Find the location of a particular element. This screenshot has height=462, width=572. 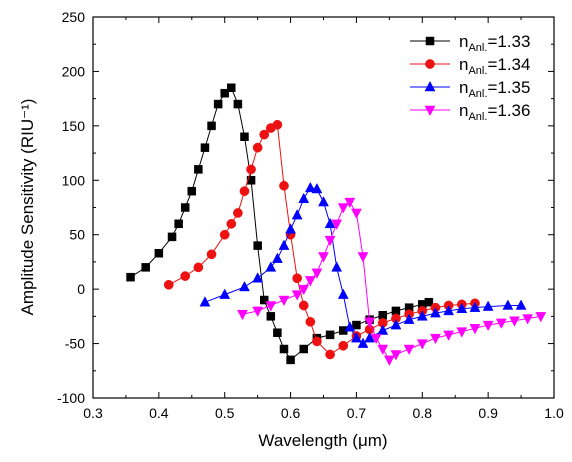

x-tick-label: 1.0 is located at coordinates (554, 413).